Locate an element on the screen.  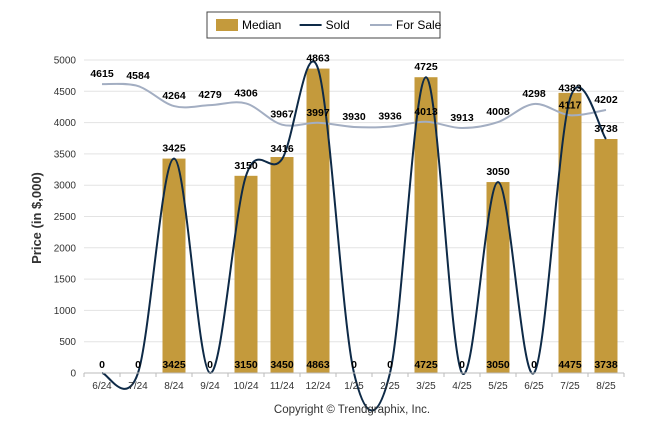
y-tick-label: 3500 is located at coordinates (65, 154).